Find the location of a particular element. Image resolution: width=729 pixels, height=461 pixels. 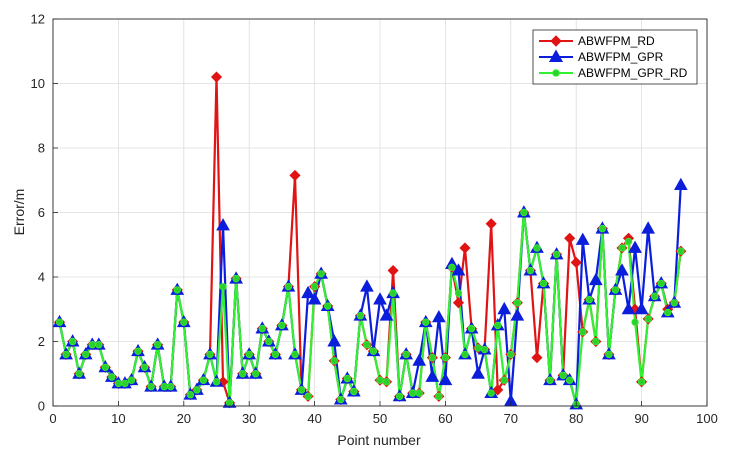

x-tick-label: 80 is located at coordinates (576, 418).